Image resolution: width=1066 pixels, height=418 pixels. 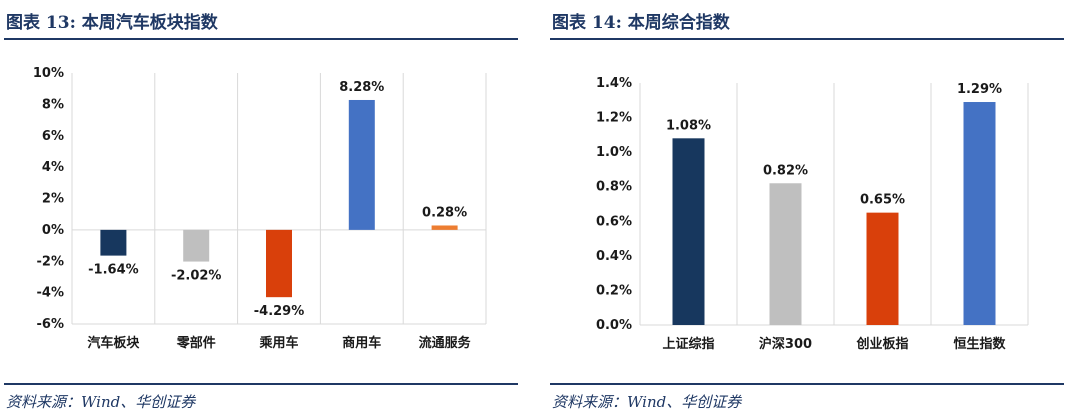 What do you see at coordinates (50, 261) in the screenshot?
I see `y-tick-label: -2%` at bounding box center [50, 261].